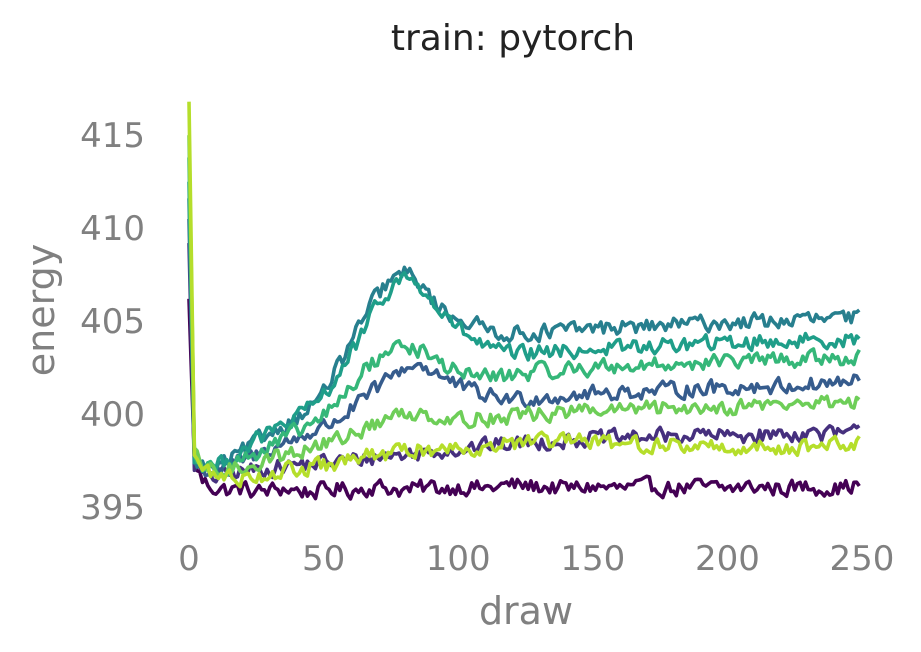  I want to click on x-axis-label: draw, so click(526, 611).